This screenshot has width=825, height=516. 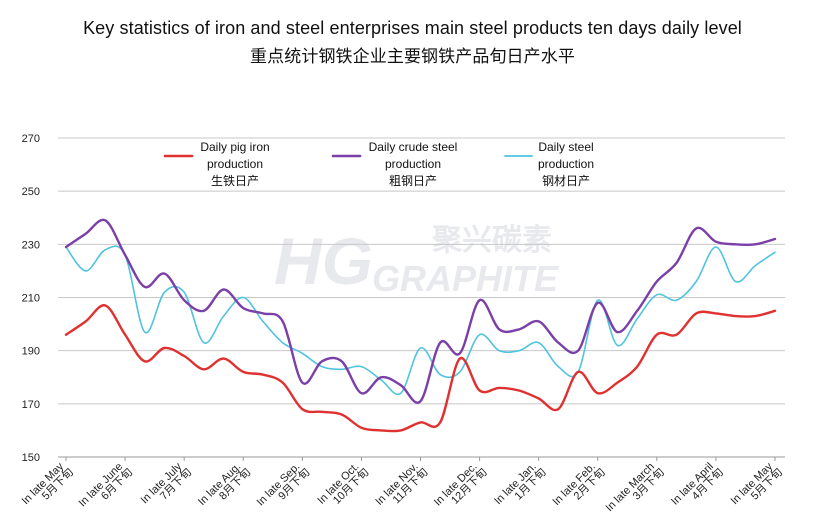 I want to click on legend-item: Daily crude steel production 粗钢日产, so click(x=394, y=164).